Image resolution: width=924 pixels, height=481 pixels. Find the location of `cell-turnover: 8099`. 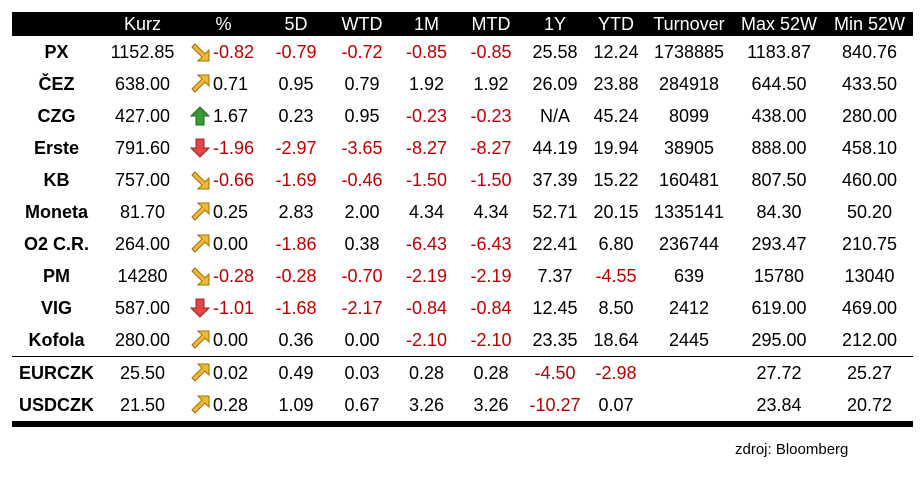

cell-turnover: 8099 is located at coordinates (689, 115).